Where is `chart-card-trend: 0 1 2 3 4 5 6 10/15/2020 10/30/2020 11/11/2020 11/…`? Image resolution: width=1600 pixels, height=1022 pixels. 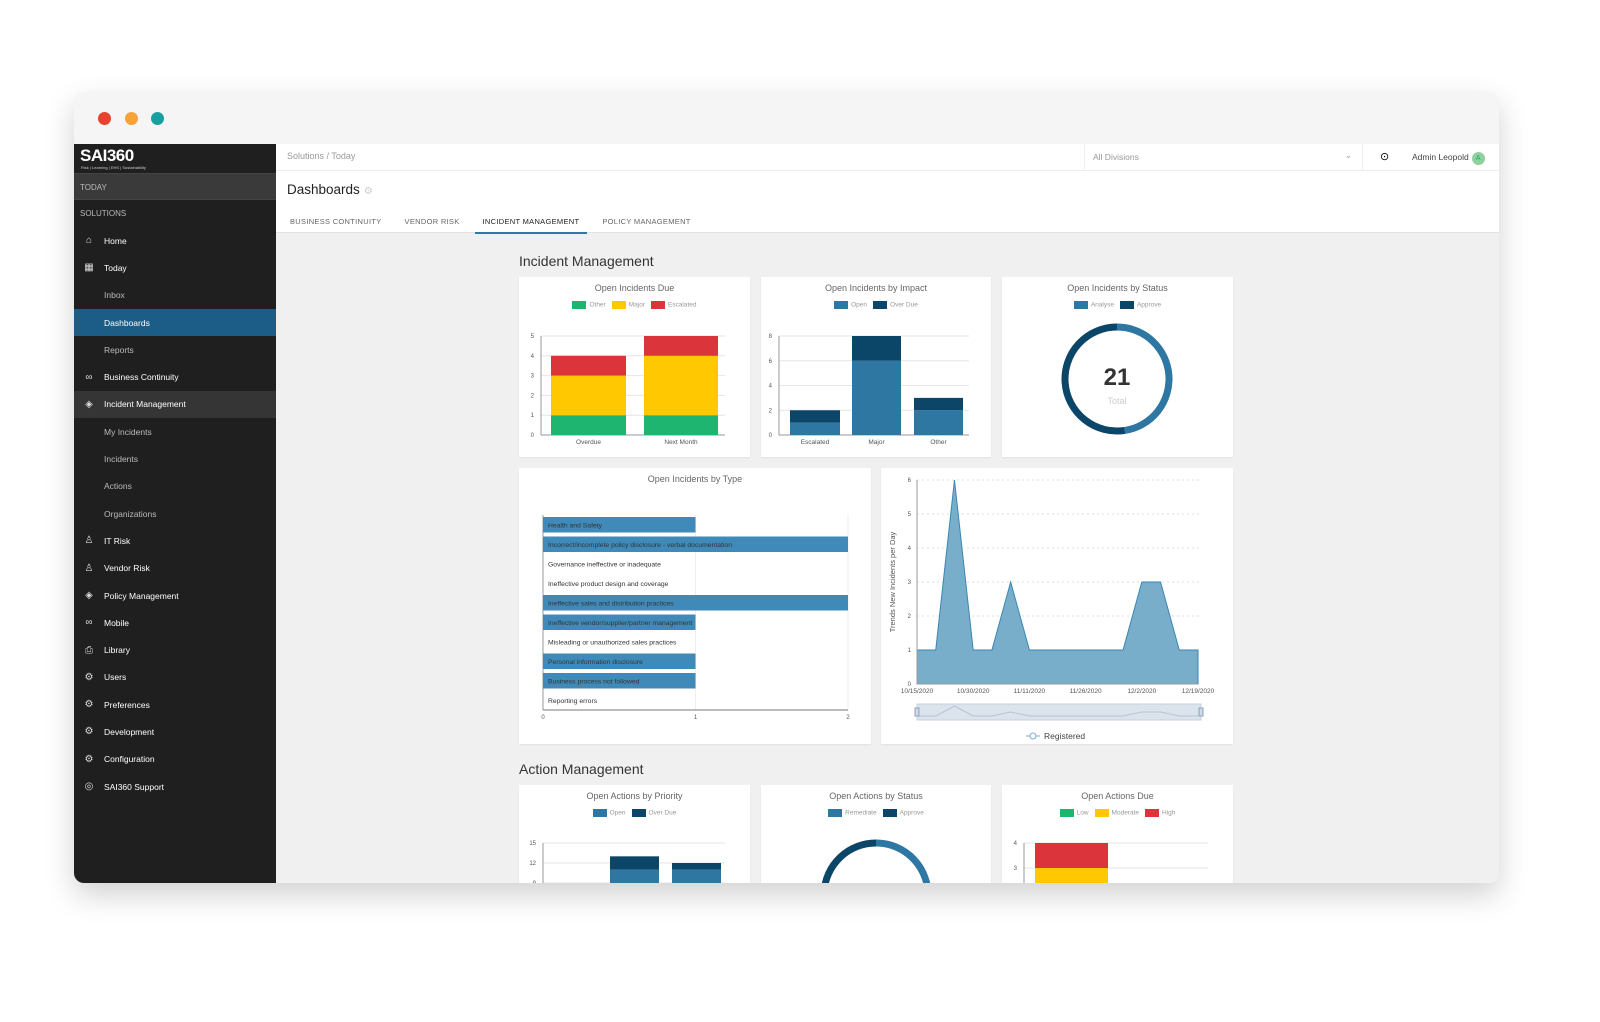
chart-card-trend: 0 1 2 3 4 5 6 10/15/2020 10/30/2020 11/11/2020 11/… is located at coordinates (1057, 606).